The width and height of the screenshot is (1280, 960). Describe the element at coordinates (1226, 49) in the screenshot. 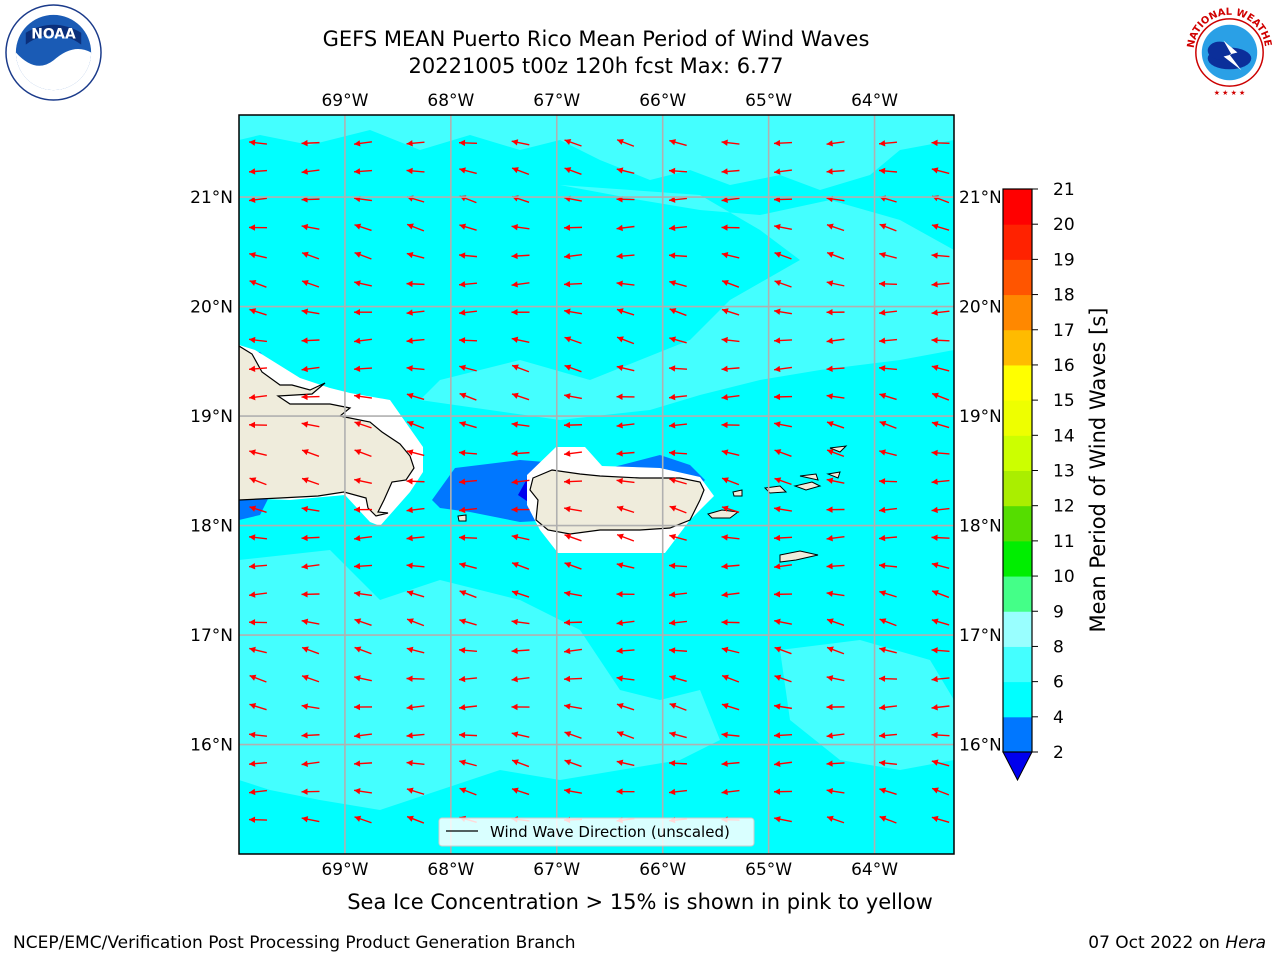

I see `nws-logo: NATIONAL WEATHER SERVICE ★ ★ ★ ★` at that location.